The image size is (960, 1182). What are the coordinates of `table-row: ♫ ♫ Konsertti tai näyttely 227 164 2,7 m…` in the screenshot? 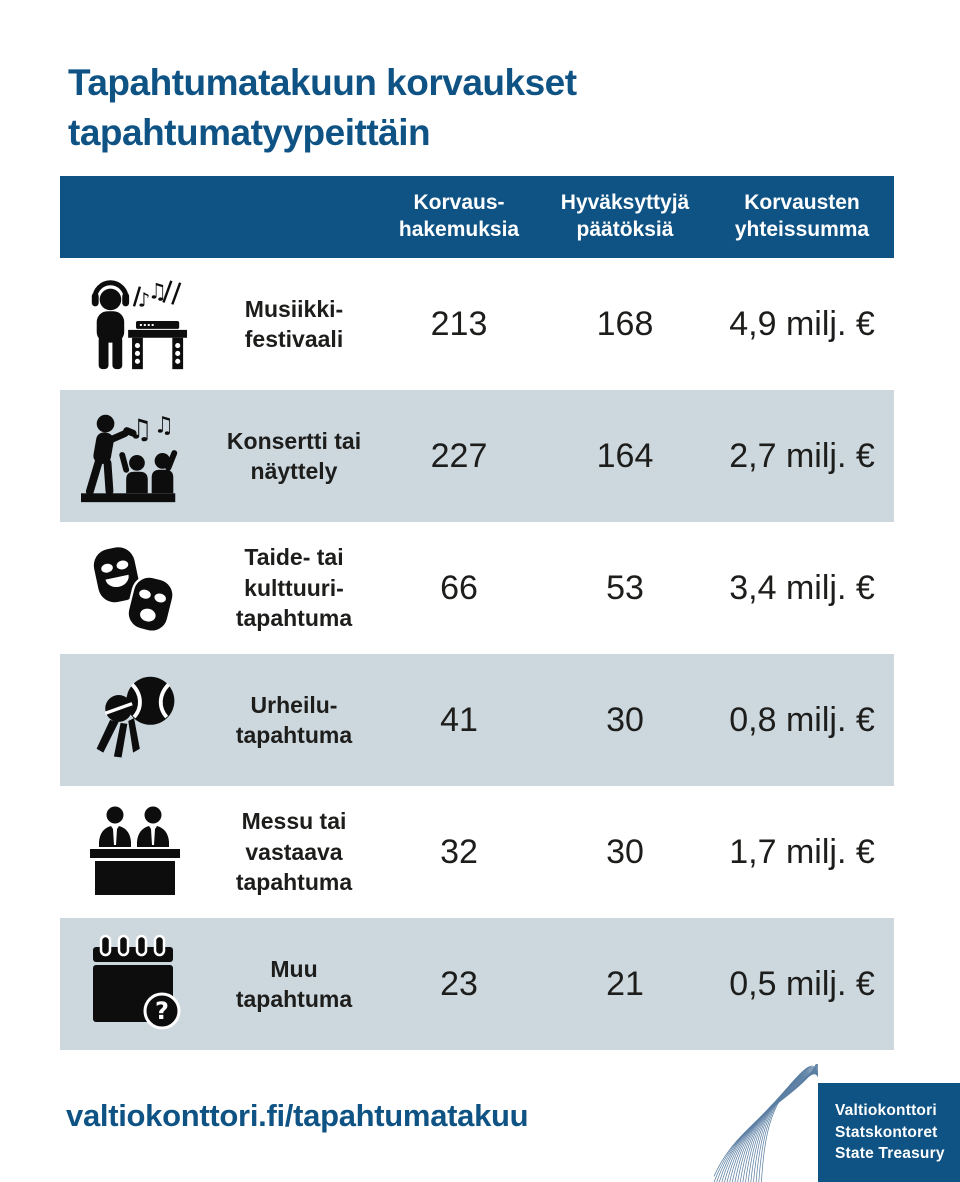 It's located at (477, 456).